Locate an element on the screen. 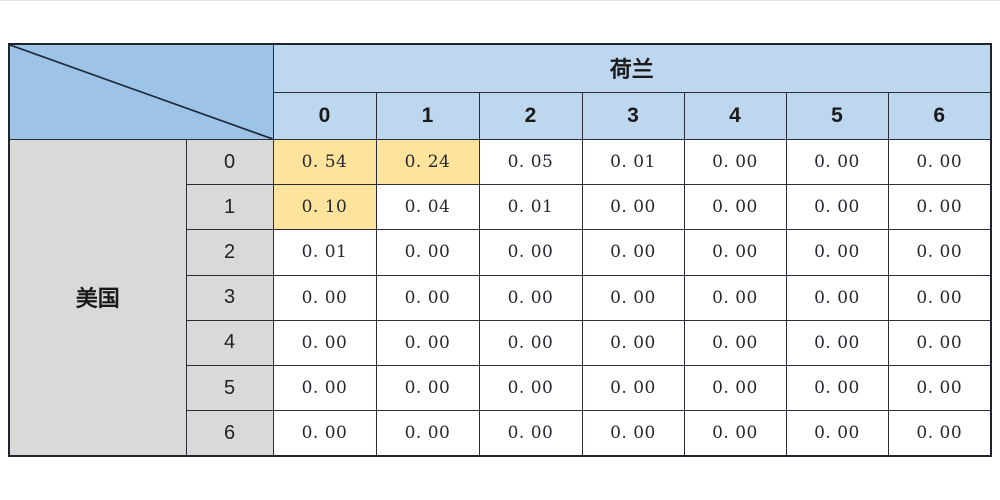  data-cell: 0. 10 is located at coordinates (324, 207).